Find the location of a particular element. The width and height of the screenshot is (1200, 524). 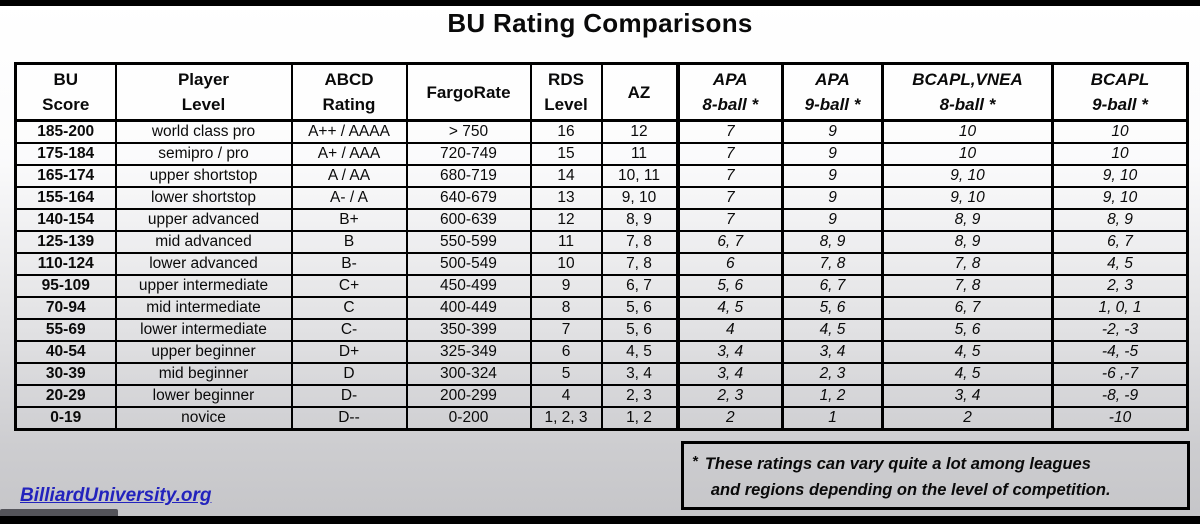

cell-bcapl-vnea-8ball: 10 is located at coordinates (967, 154).